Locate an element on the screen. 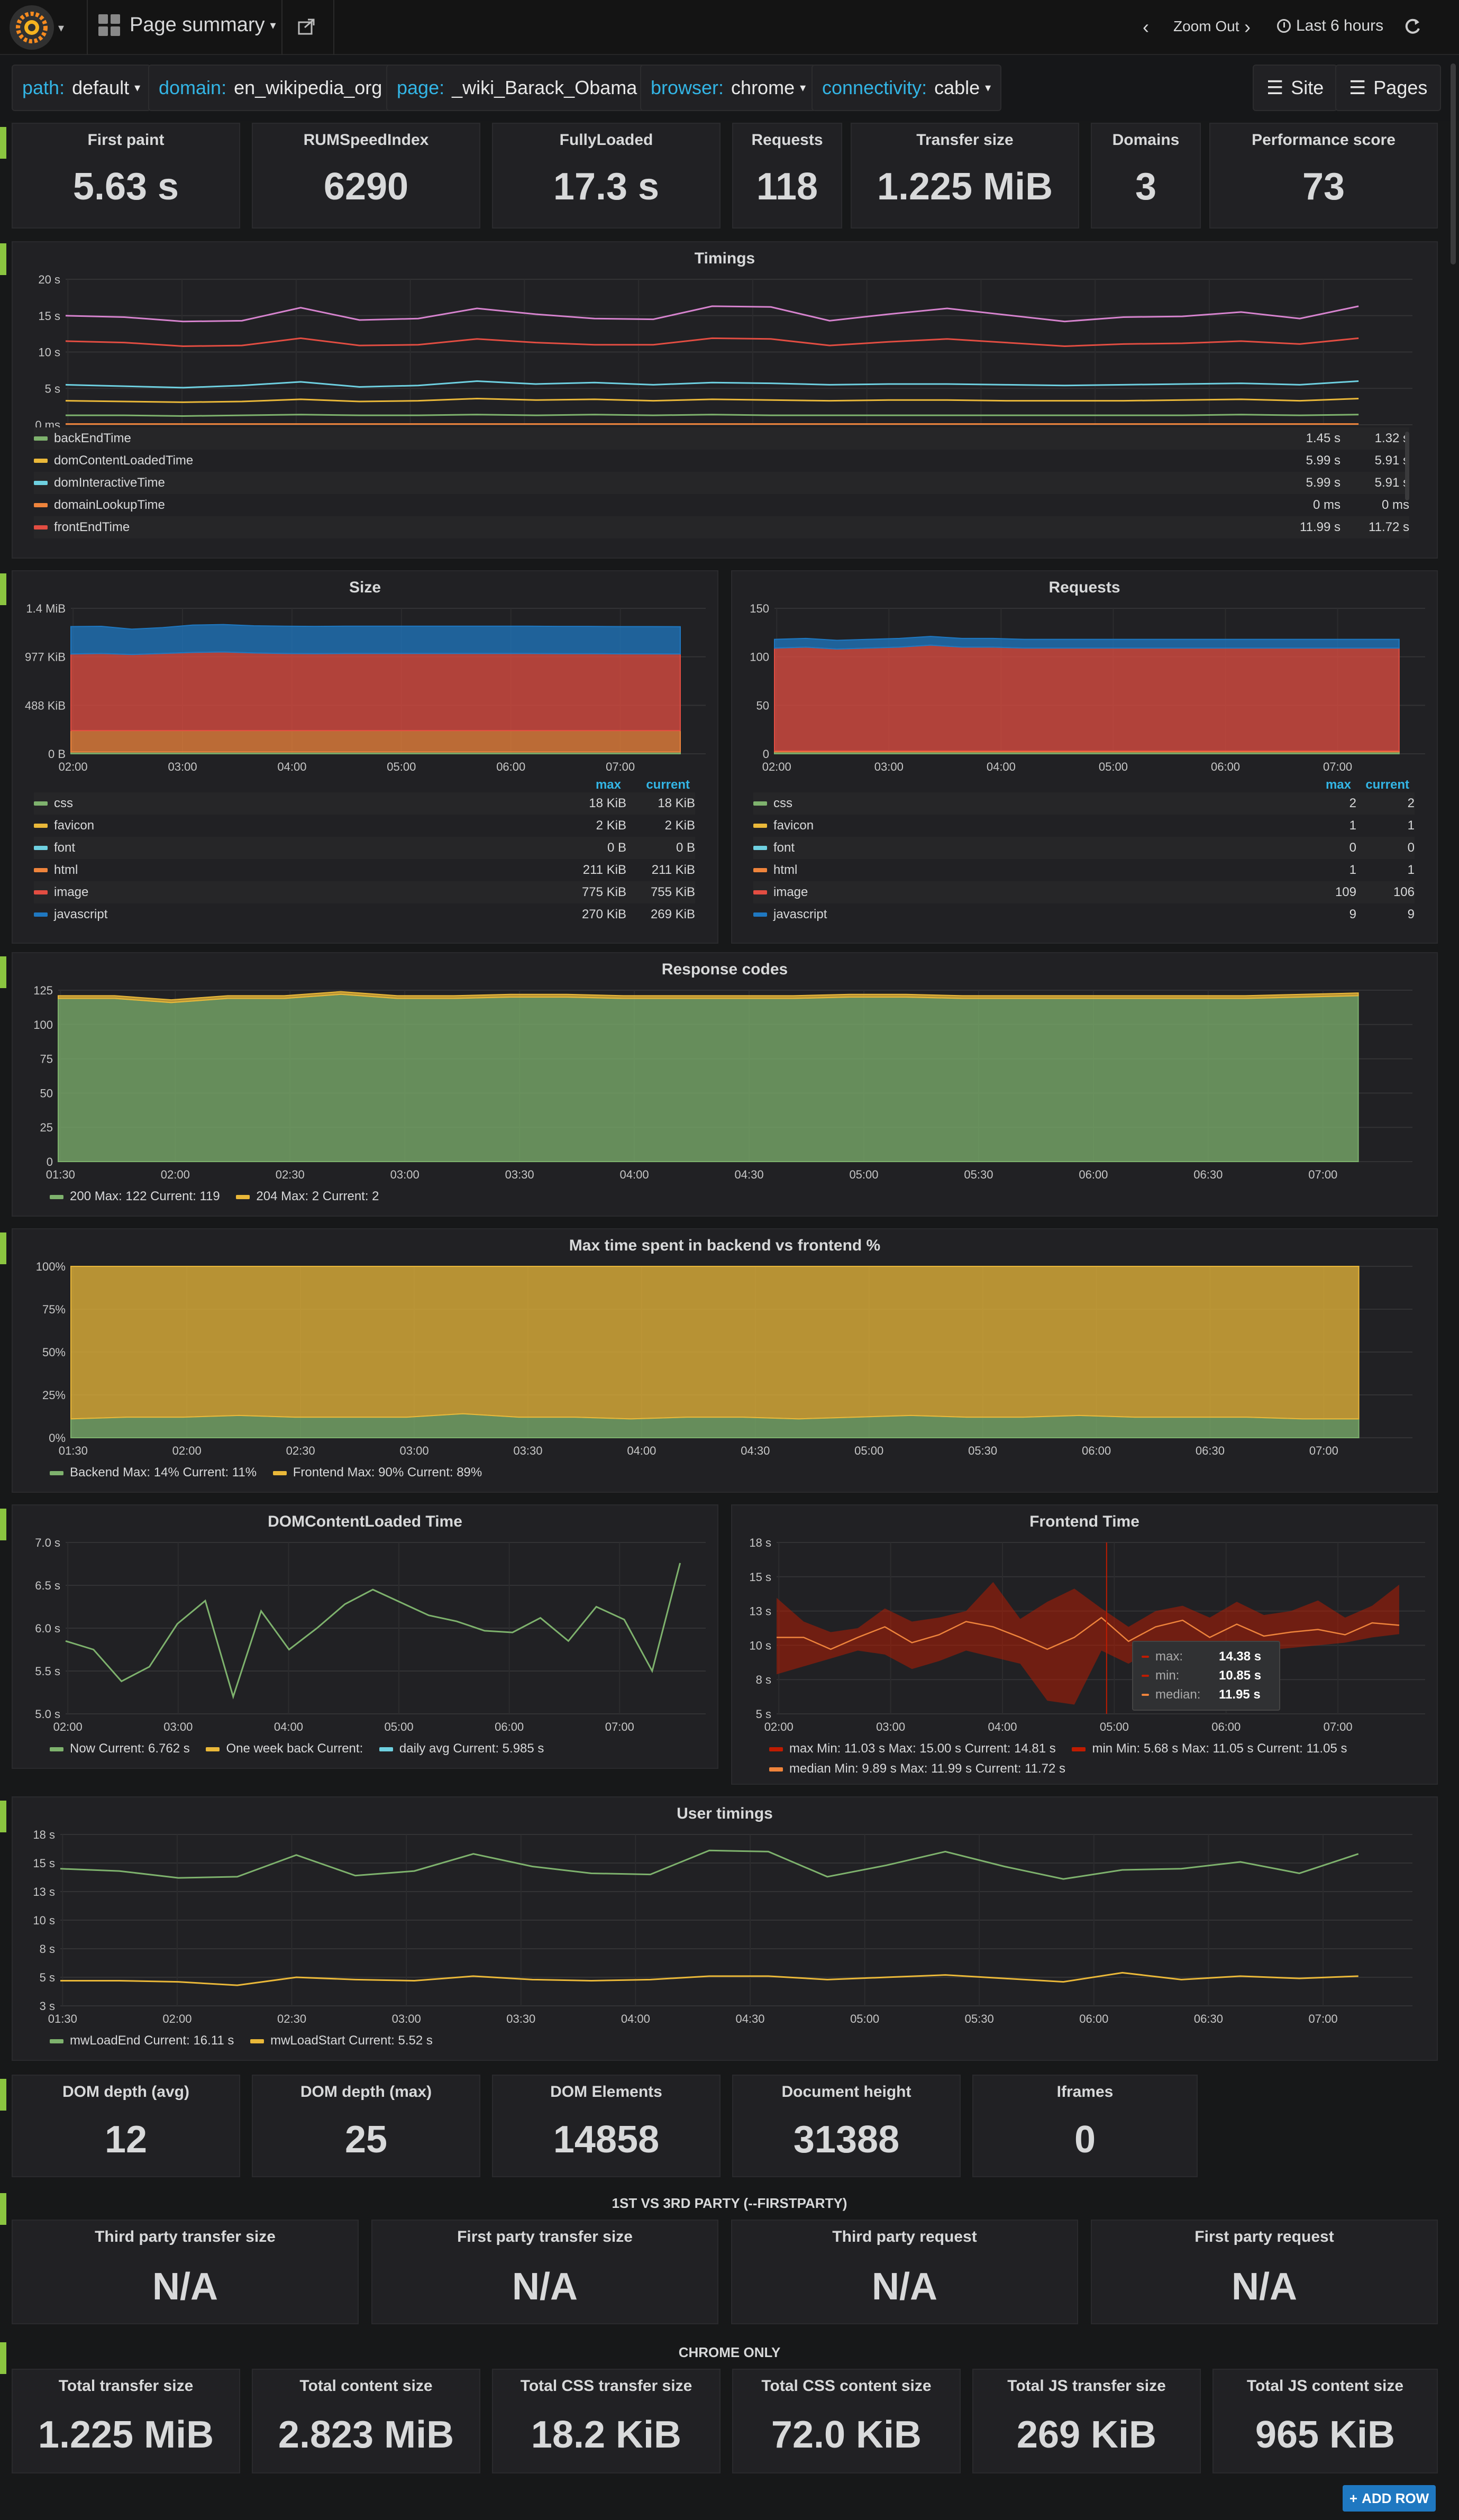  legend-row: image 109 106 is located at coordinates (1084, 892).